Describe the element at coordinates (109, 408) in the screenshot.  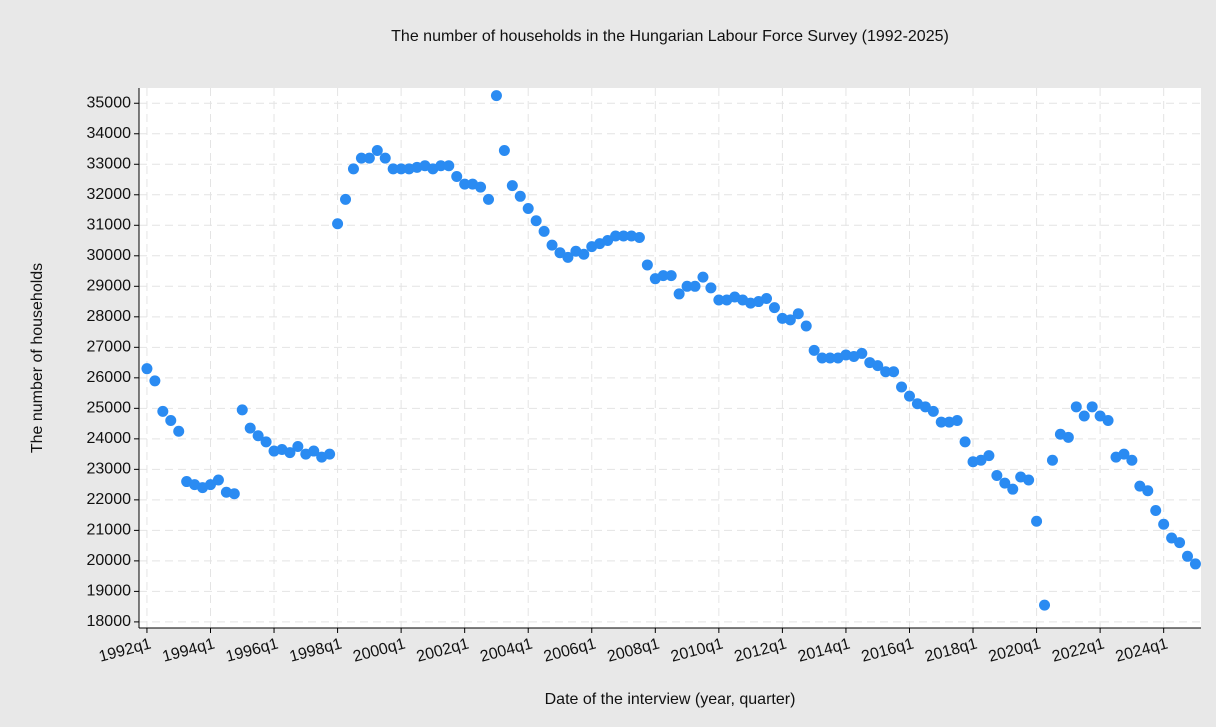
I see `y-tick-label: 25000` at that location.